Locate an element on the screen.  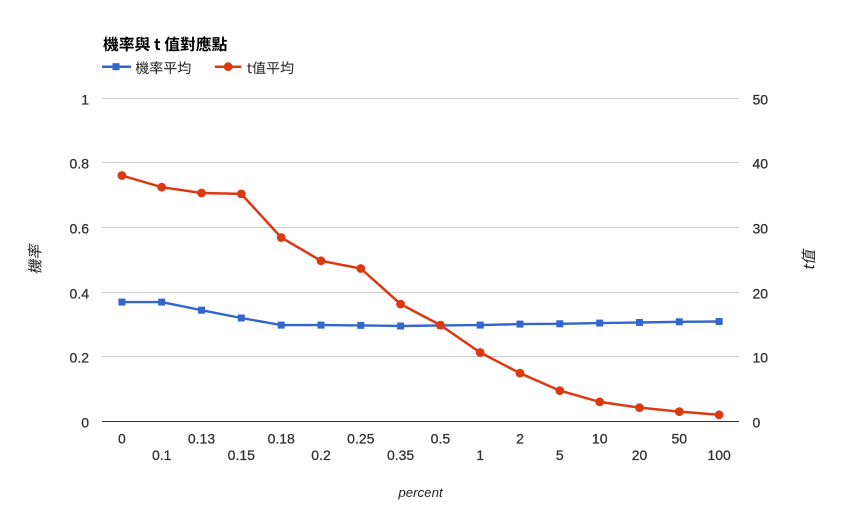
svg-text: 0.6 is located at coordinates (80, 229).